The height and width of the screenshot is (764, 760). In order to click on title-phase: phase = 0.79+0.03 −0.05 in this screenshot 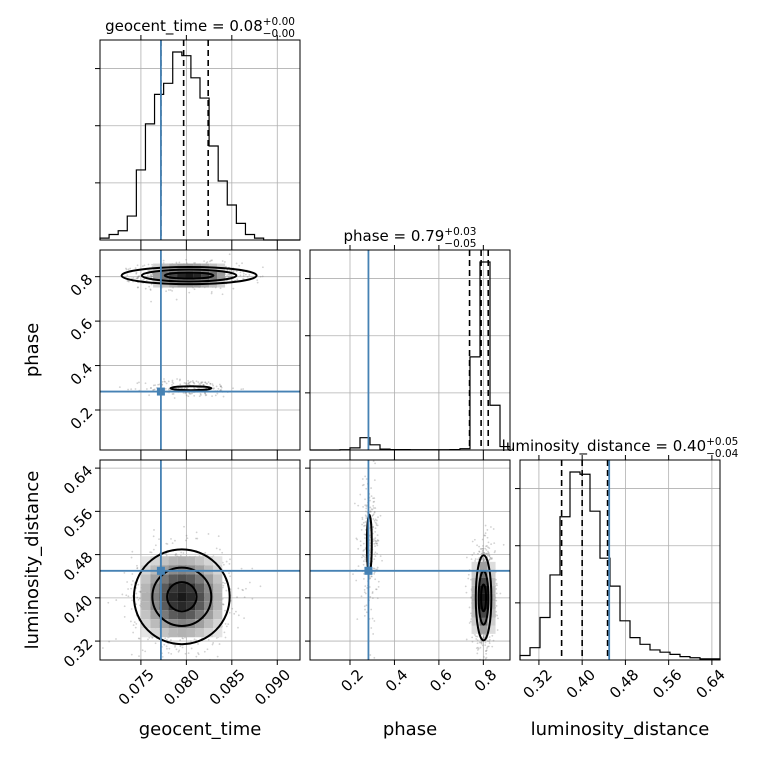, I will do `click(410, 238)`.